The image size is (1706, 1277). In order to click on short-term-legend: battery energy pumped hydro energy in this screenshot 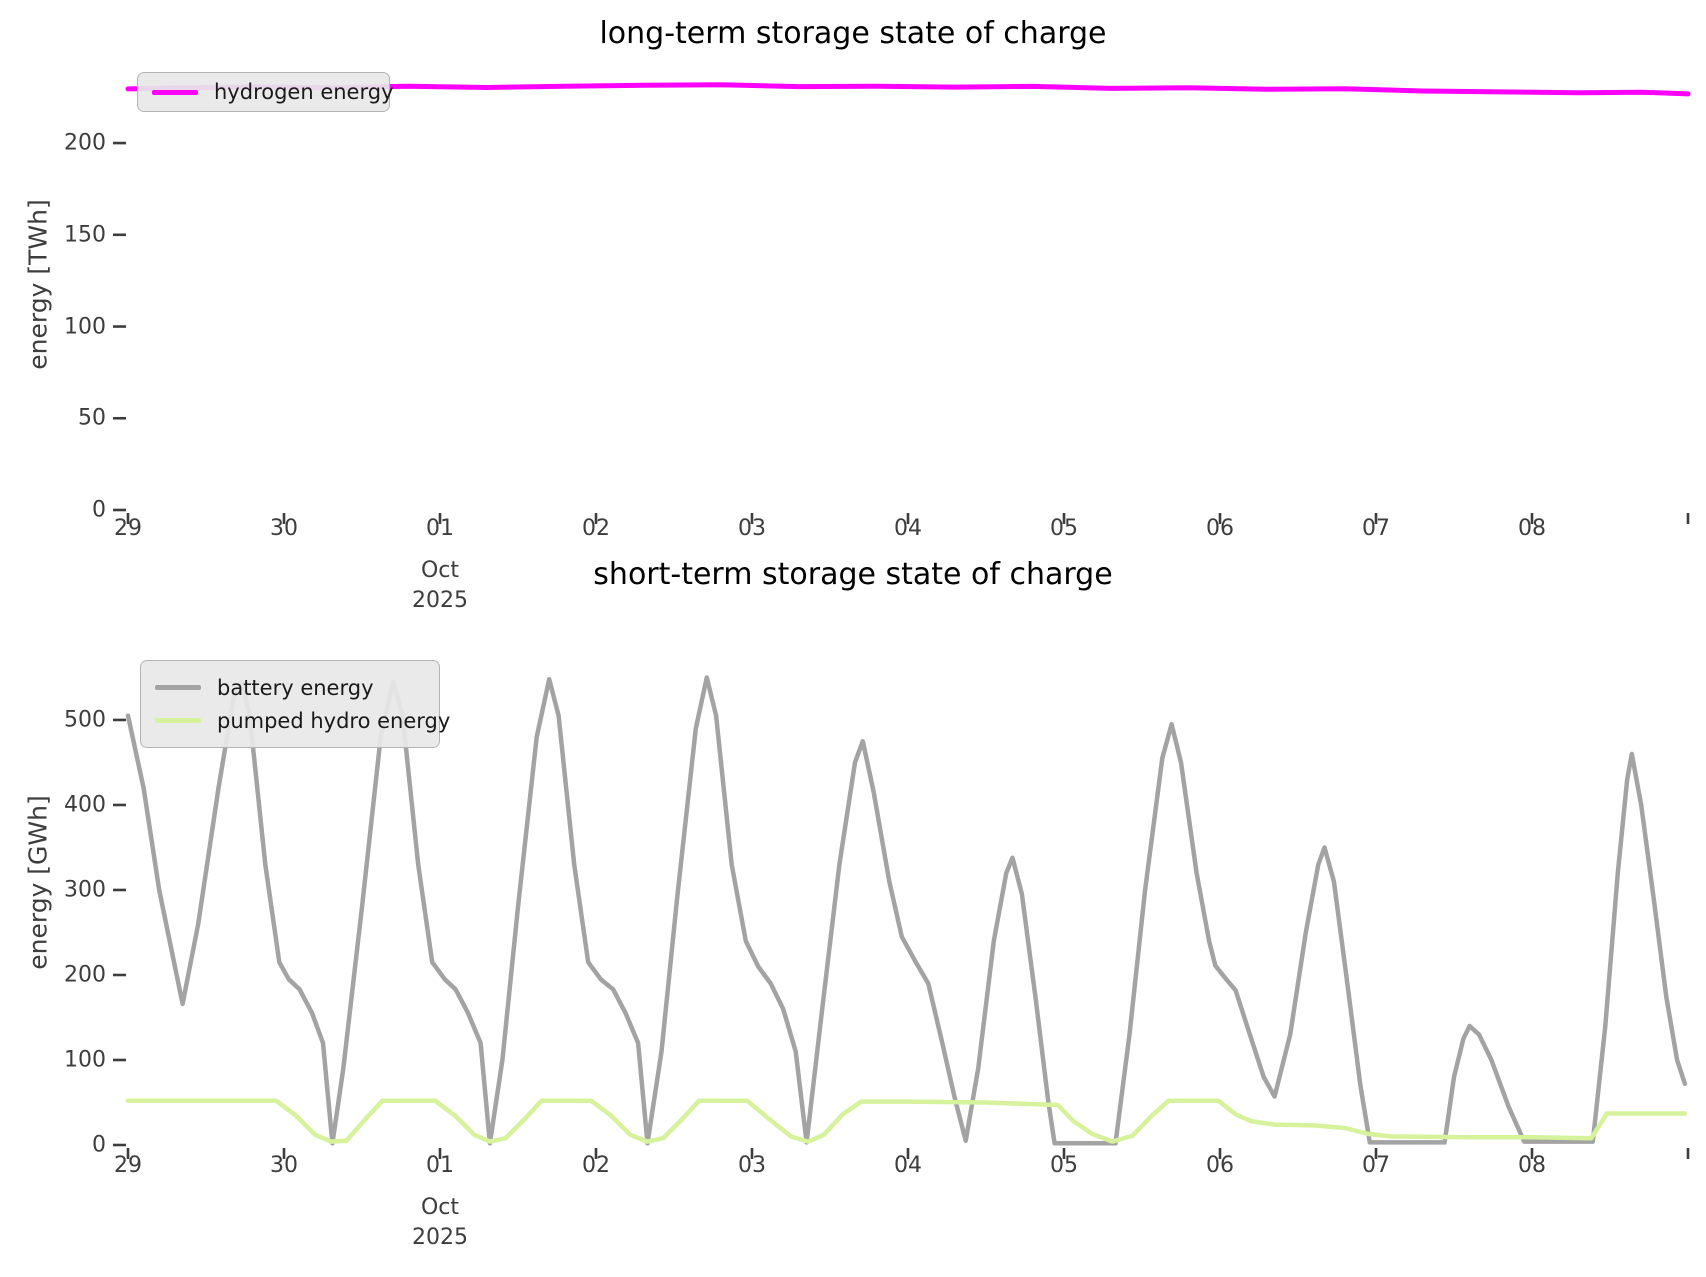, I will do `click(295, 704)`.